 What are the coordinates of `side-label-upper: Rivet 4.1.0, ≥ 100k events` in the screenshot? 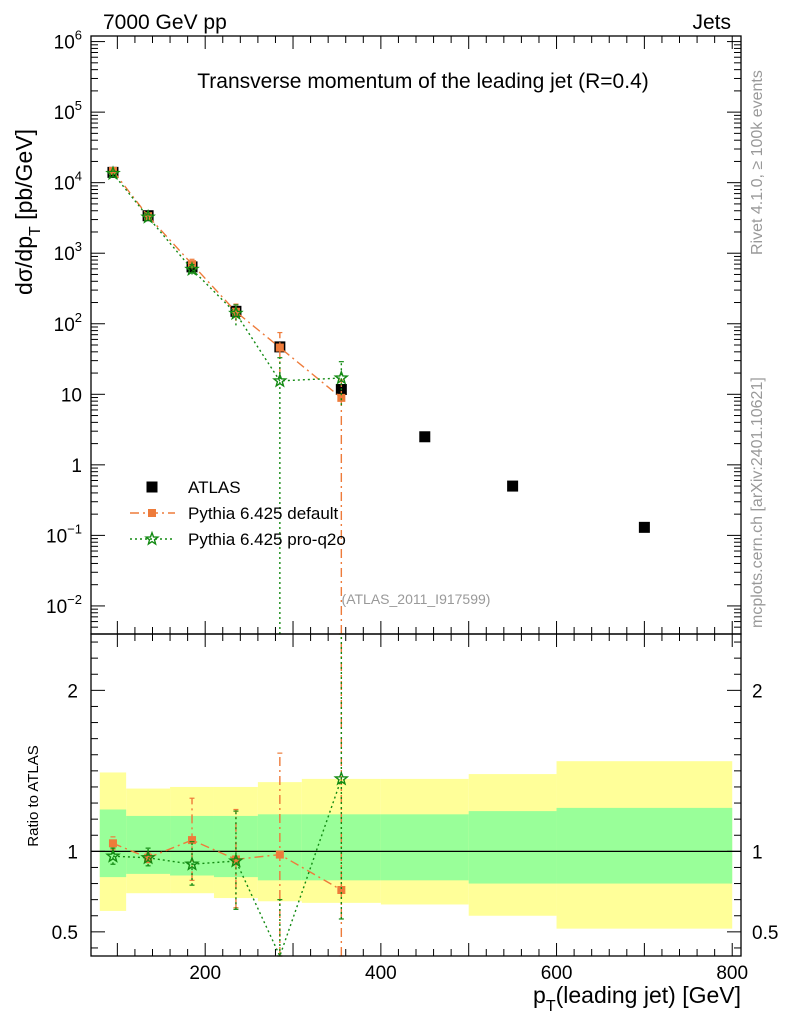 It's located at (757, 162).